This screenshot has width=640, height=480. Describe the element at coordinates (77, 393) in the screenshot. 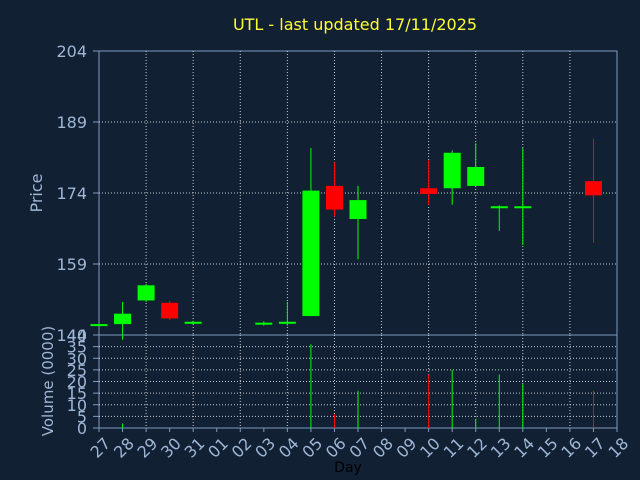

I see `volume-y-tick-label: 15` at that location.